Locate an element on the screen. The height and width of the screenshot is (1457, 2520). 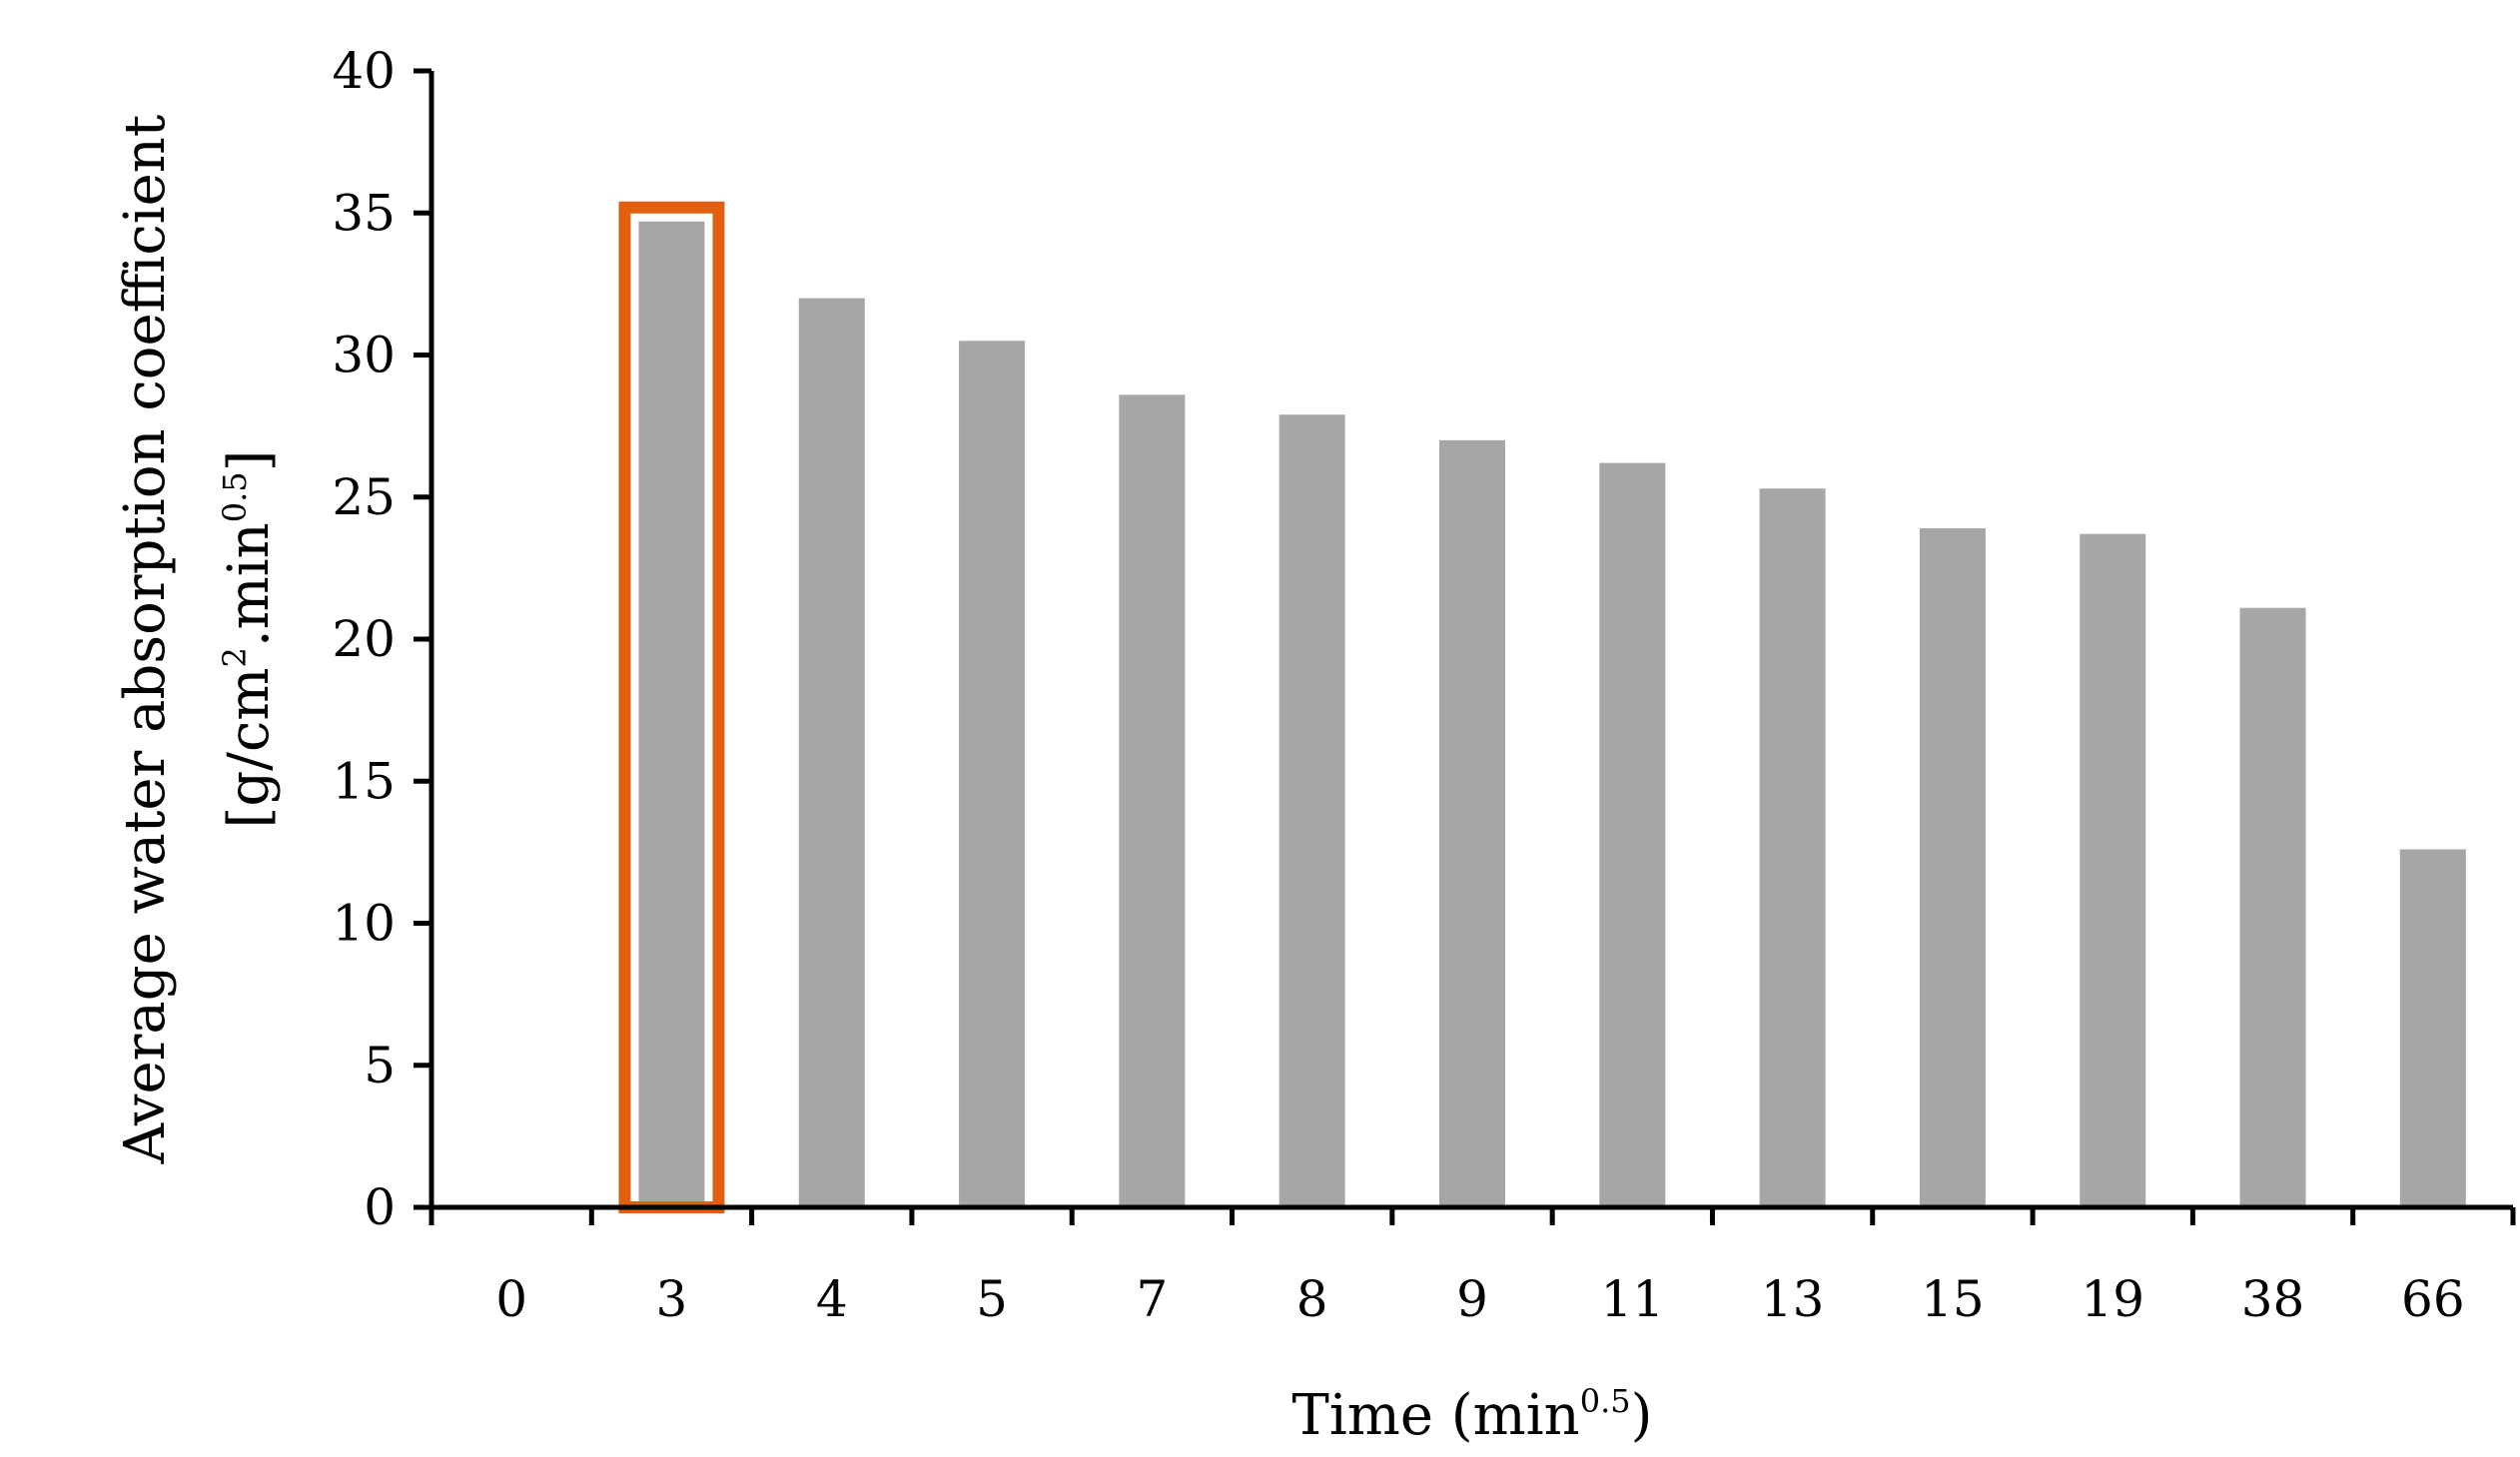
x-tick-label: 38 is located at coordinates (2273, 1299).